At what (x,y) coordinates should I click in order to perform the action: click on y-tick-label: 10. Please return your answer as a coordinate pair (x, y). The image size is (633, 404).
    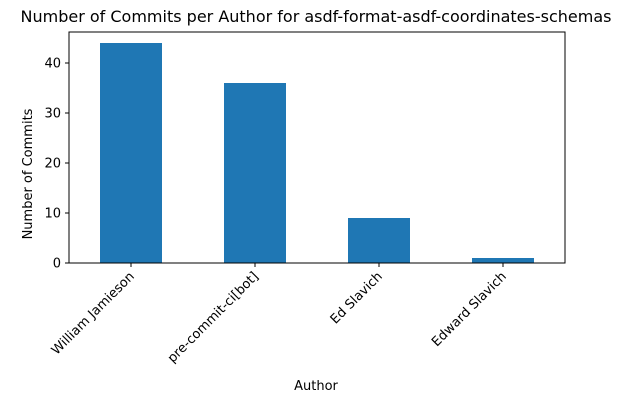
    Looking at the image, I should click on (52, 214).